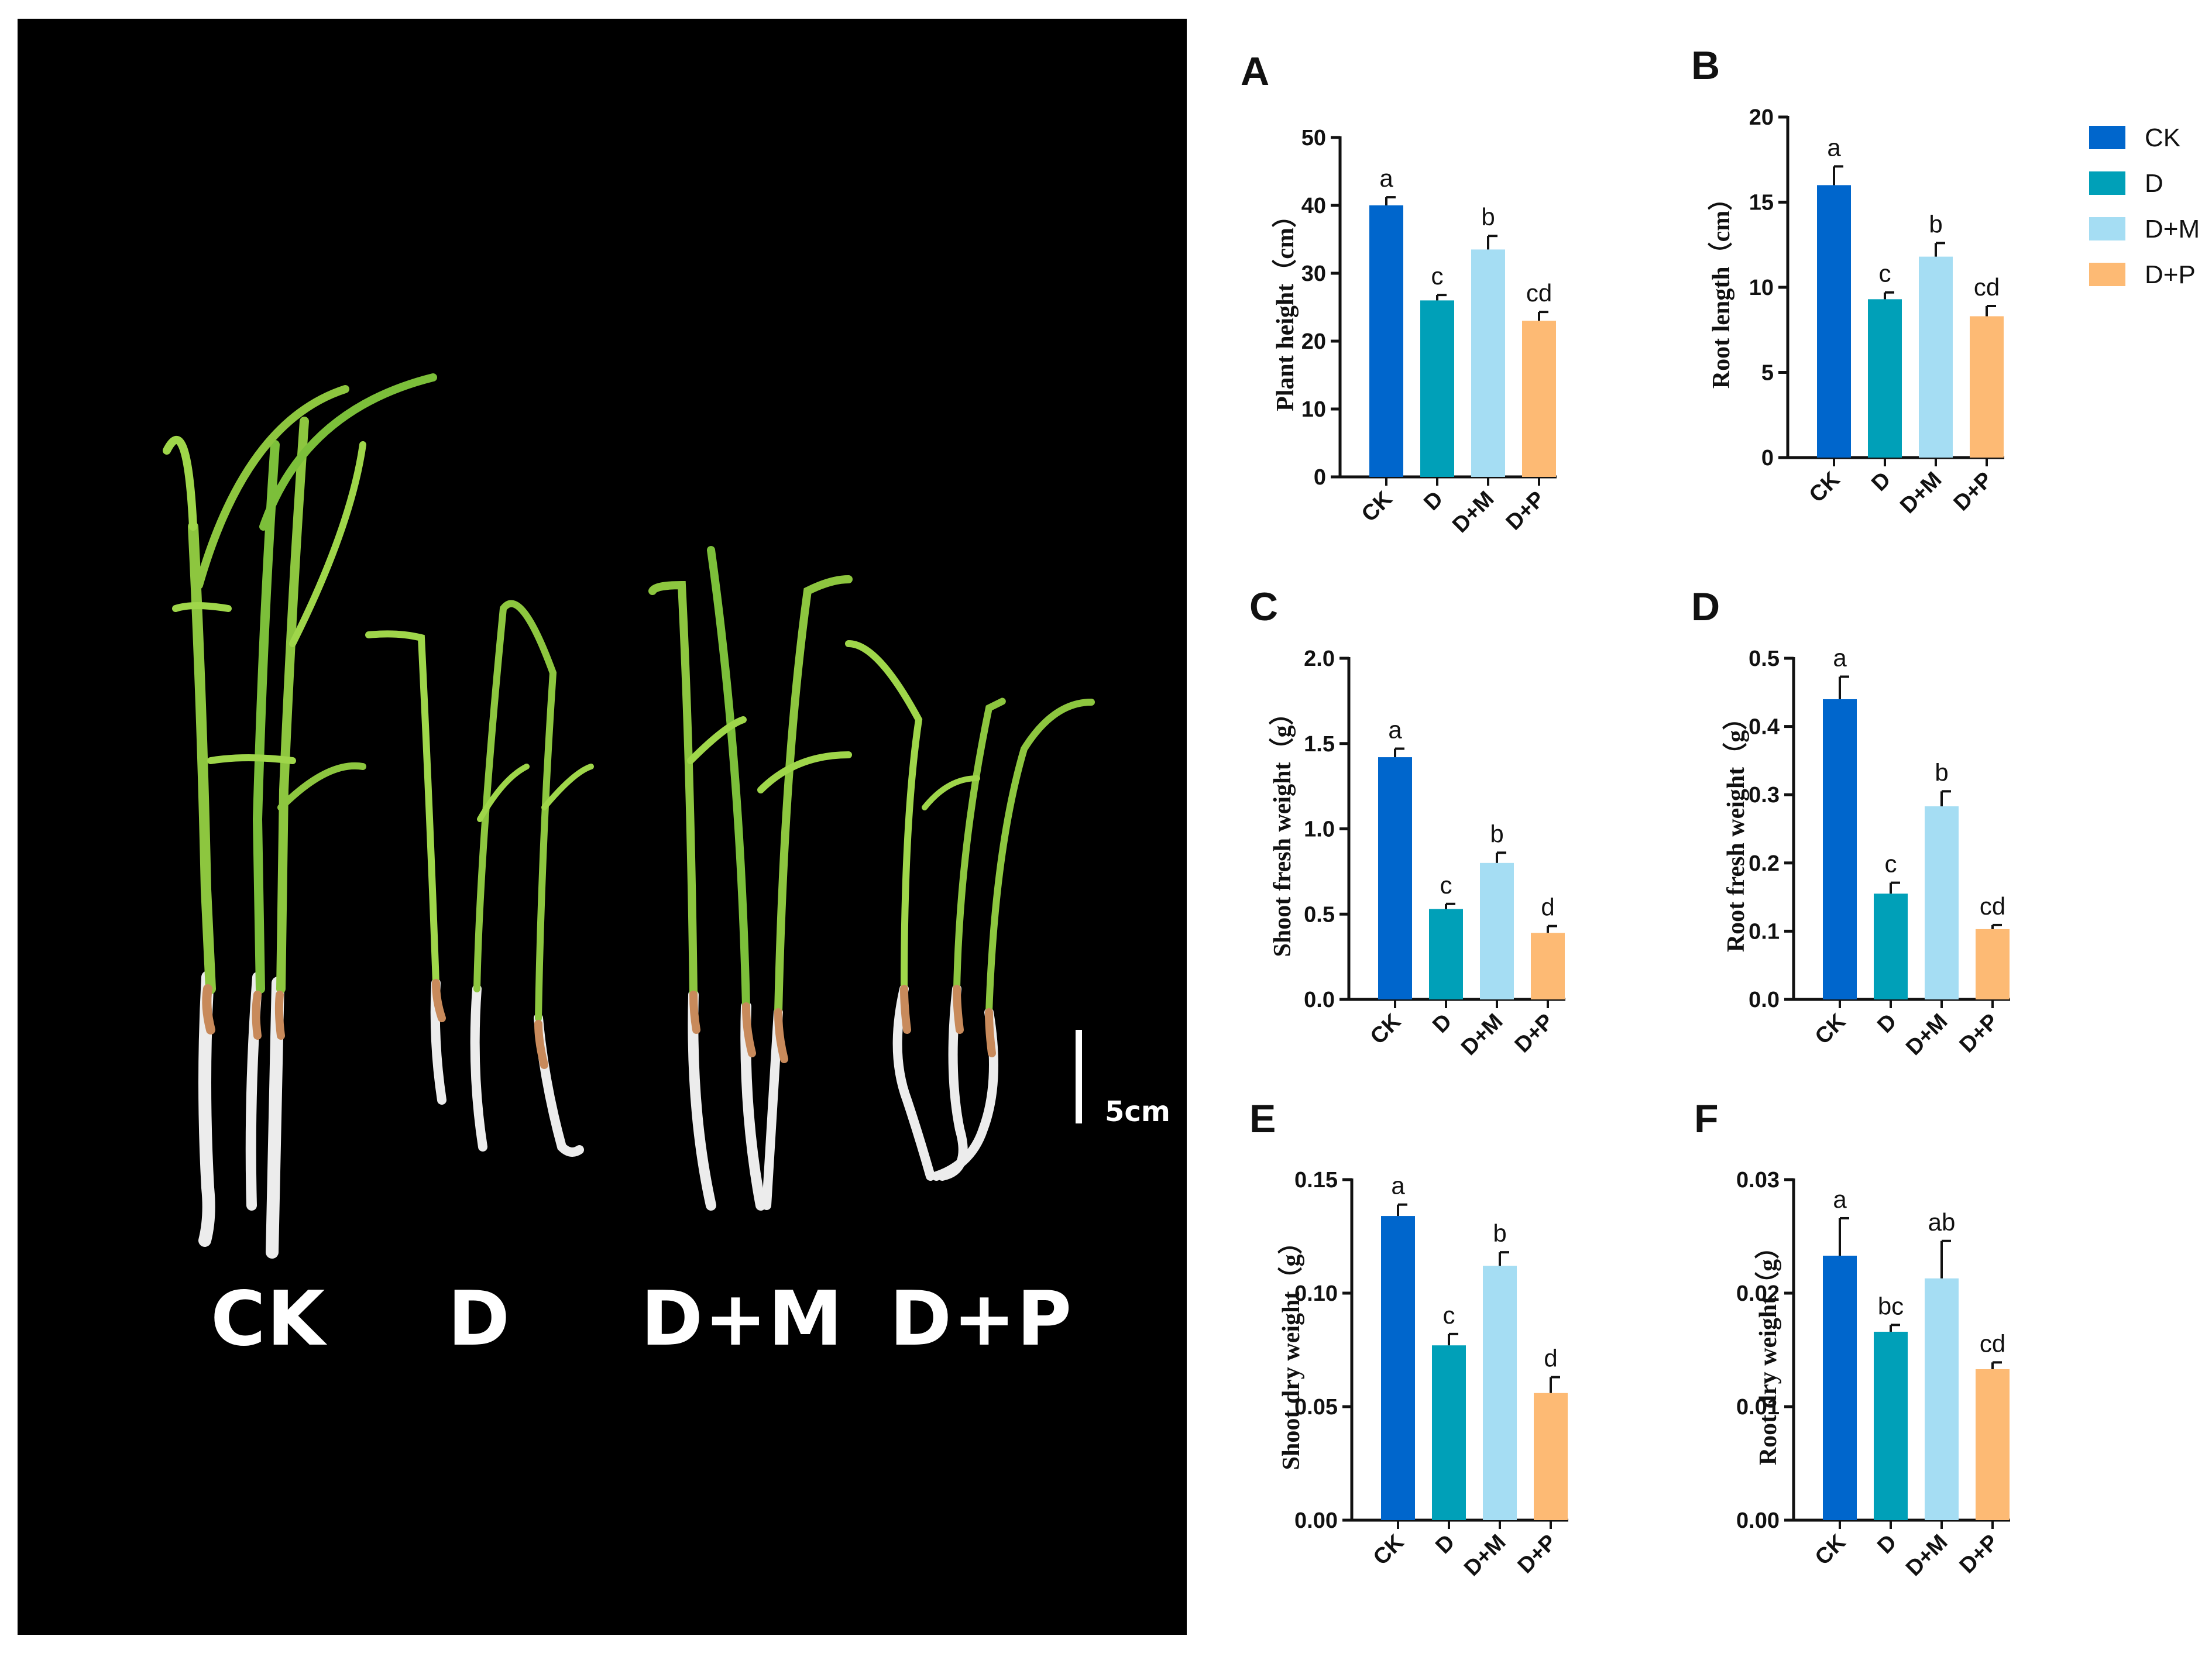 The width and height of the screenshot is (2212, 1653). What do you see at coordinates (742, 1319) in the screenshot?
I see `photo-label-dm: D+M` at bounding box center [742, 1319].